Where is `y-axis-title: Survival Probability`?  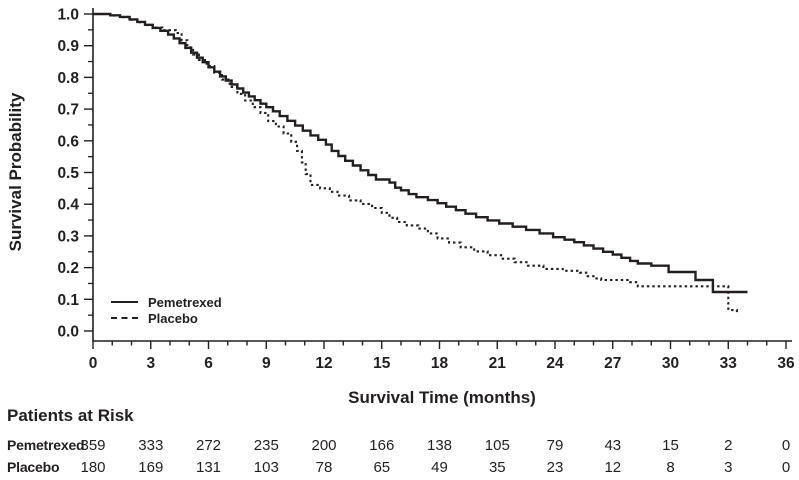 y-axis-title: Survival Probability is located at coordinates (15, 171).